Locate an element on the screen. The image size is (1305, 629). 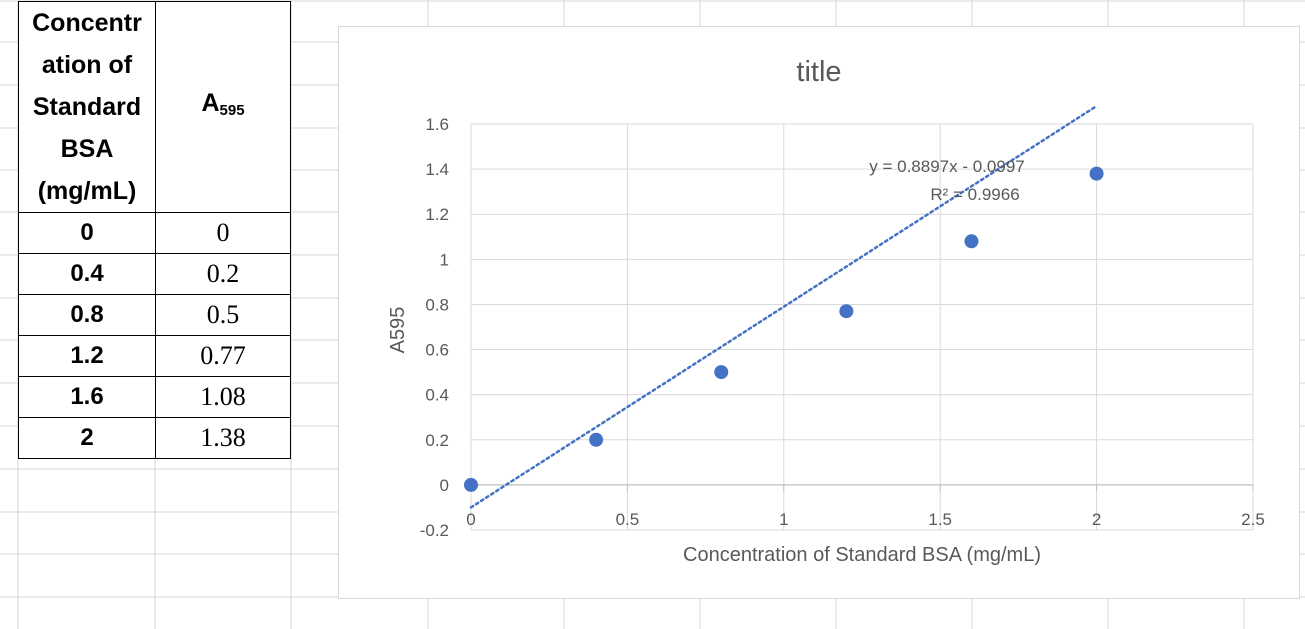
table-row: 0.8 0.5 is located at coordinates (154, 315).